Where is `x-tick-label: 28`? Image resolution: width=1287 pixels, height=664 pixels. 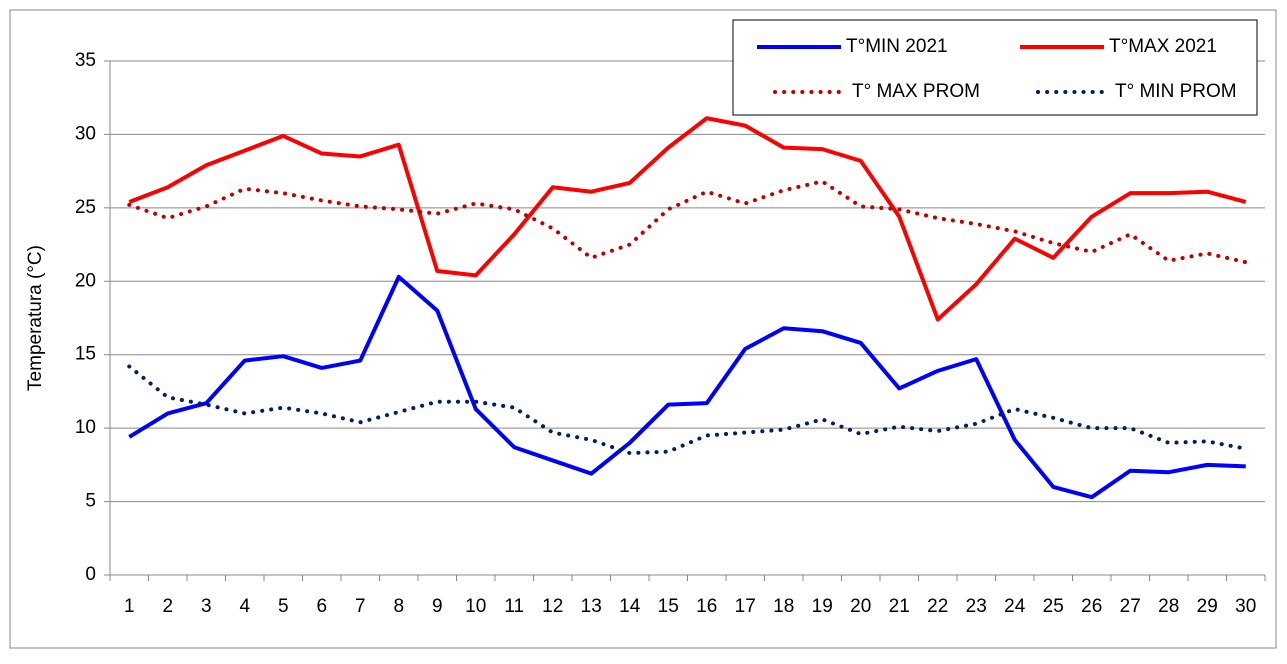
x-tick-label: 28 is located at coordinates (1168, 606).